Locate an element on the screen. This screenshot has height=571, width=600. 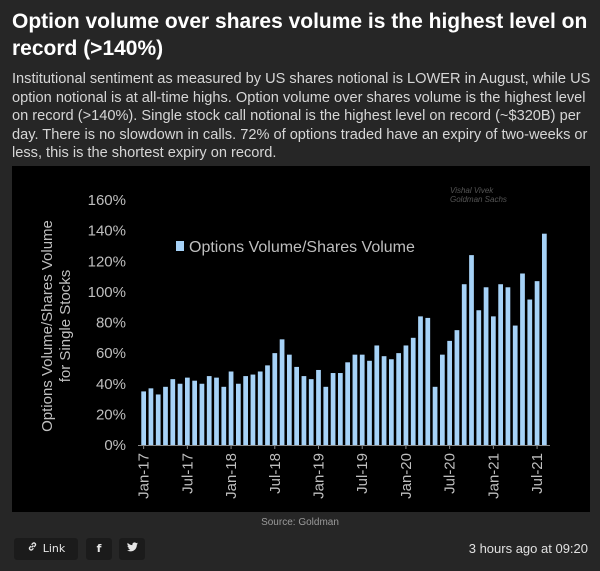
y-tick-label: 80% is located at coordinates (111, 323).